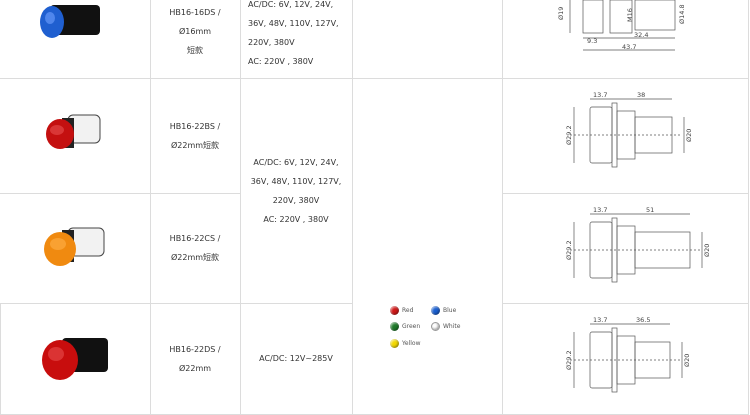 The image size is (750, 415). What do you see at coordinates (682, 14) in the screenshot?
I see `dim-label: Ø14.8` at bounding box center [682, 14].